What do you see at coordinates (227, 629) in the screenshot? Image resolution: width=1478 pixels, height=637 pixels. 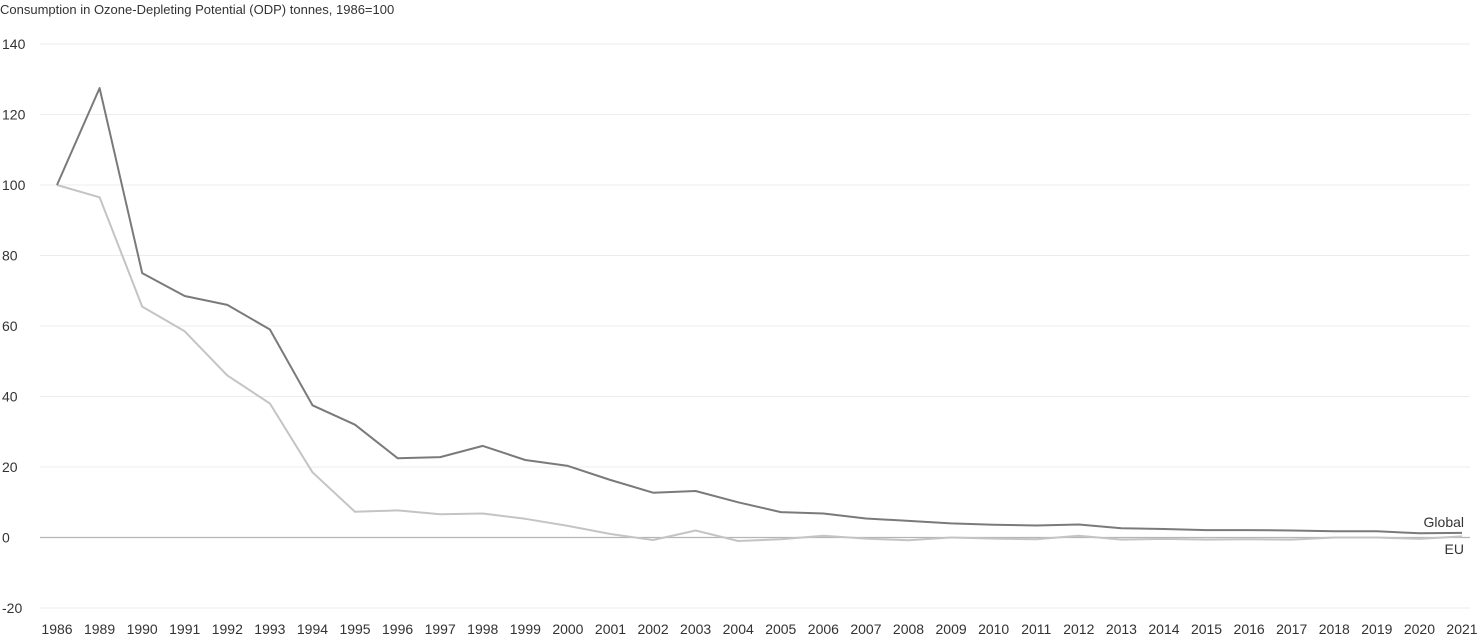 I see `x-tick-label: 1992` at bounding box center [227, 629].